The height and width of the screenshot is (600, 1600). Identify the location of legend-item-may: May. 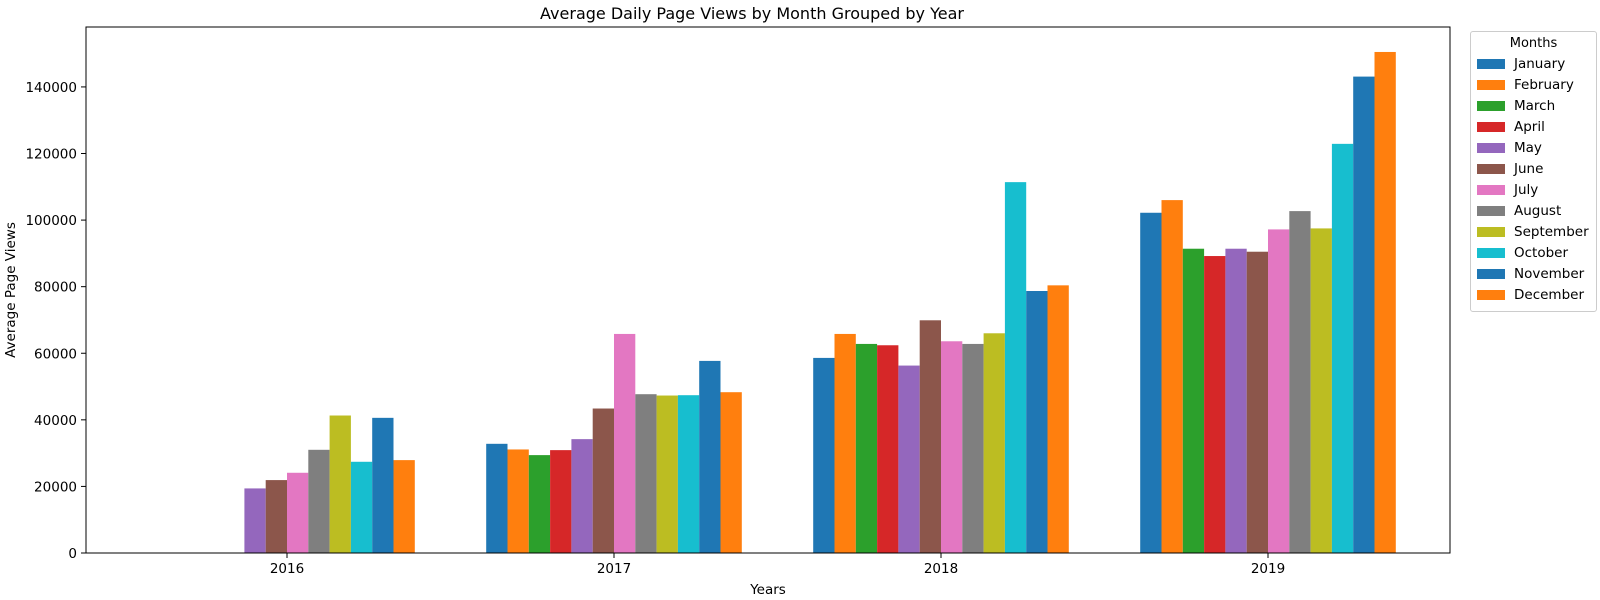
(1533, 147).